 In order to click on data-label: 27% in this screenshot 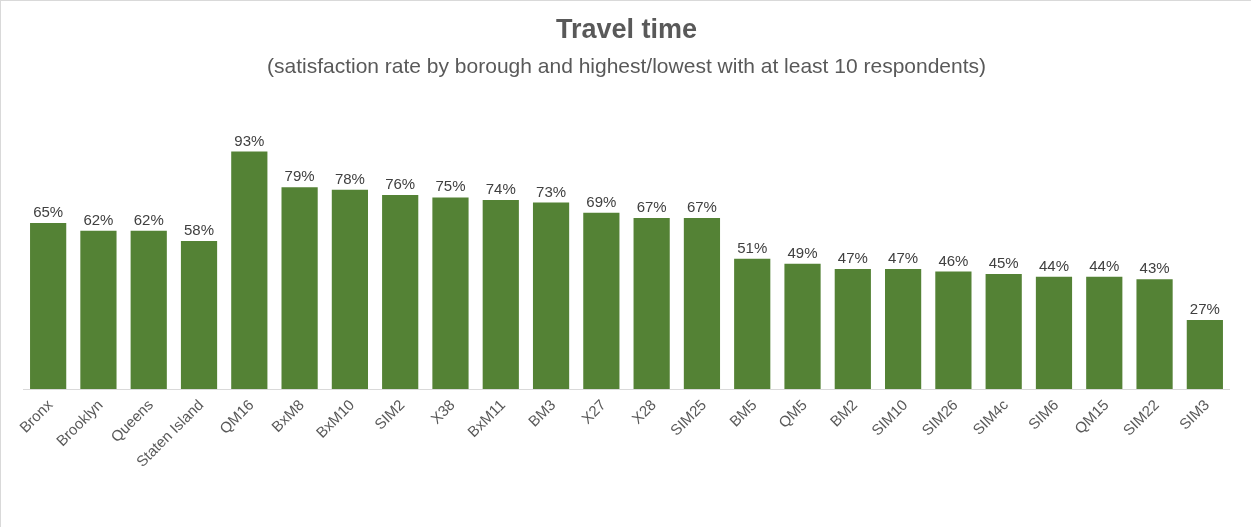, I will do `click(1204, 309)`.